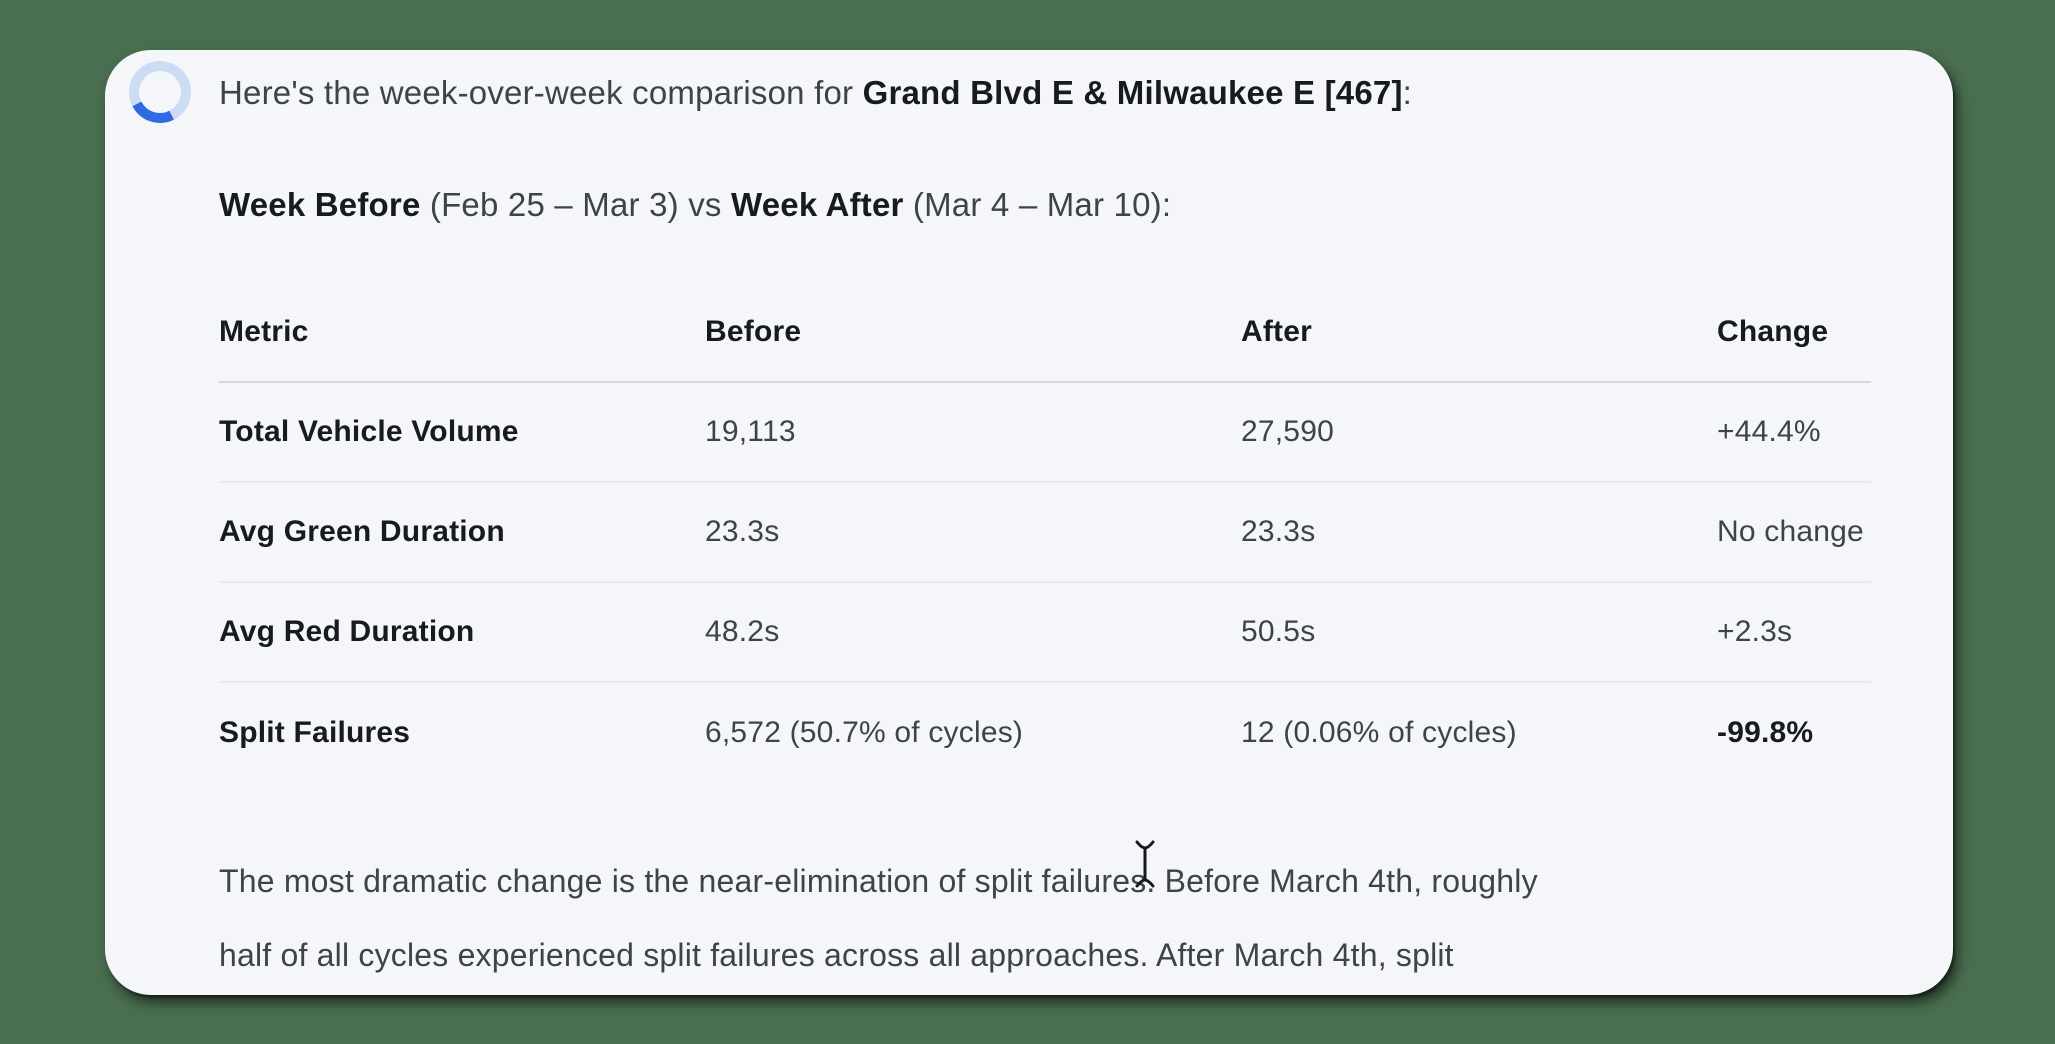 This screenshot has height=1044, width=2055. I want to click on metric-cell: Total Vehicle Volume, so click(369, 431).